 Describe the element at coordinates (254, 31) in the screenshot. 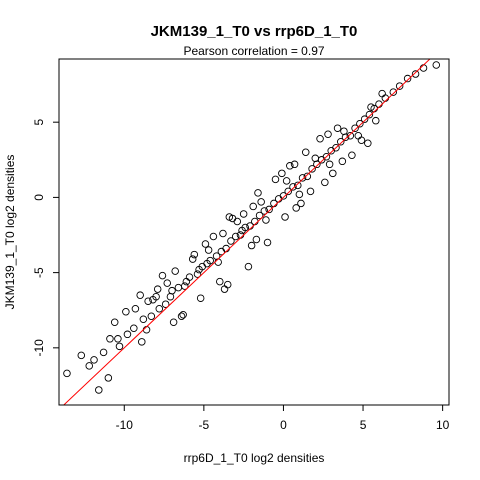

I see `chart-title: JKM139_1_T0 vs rrp6D_1_T0` at that location.